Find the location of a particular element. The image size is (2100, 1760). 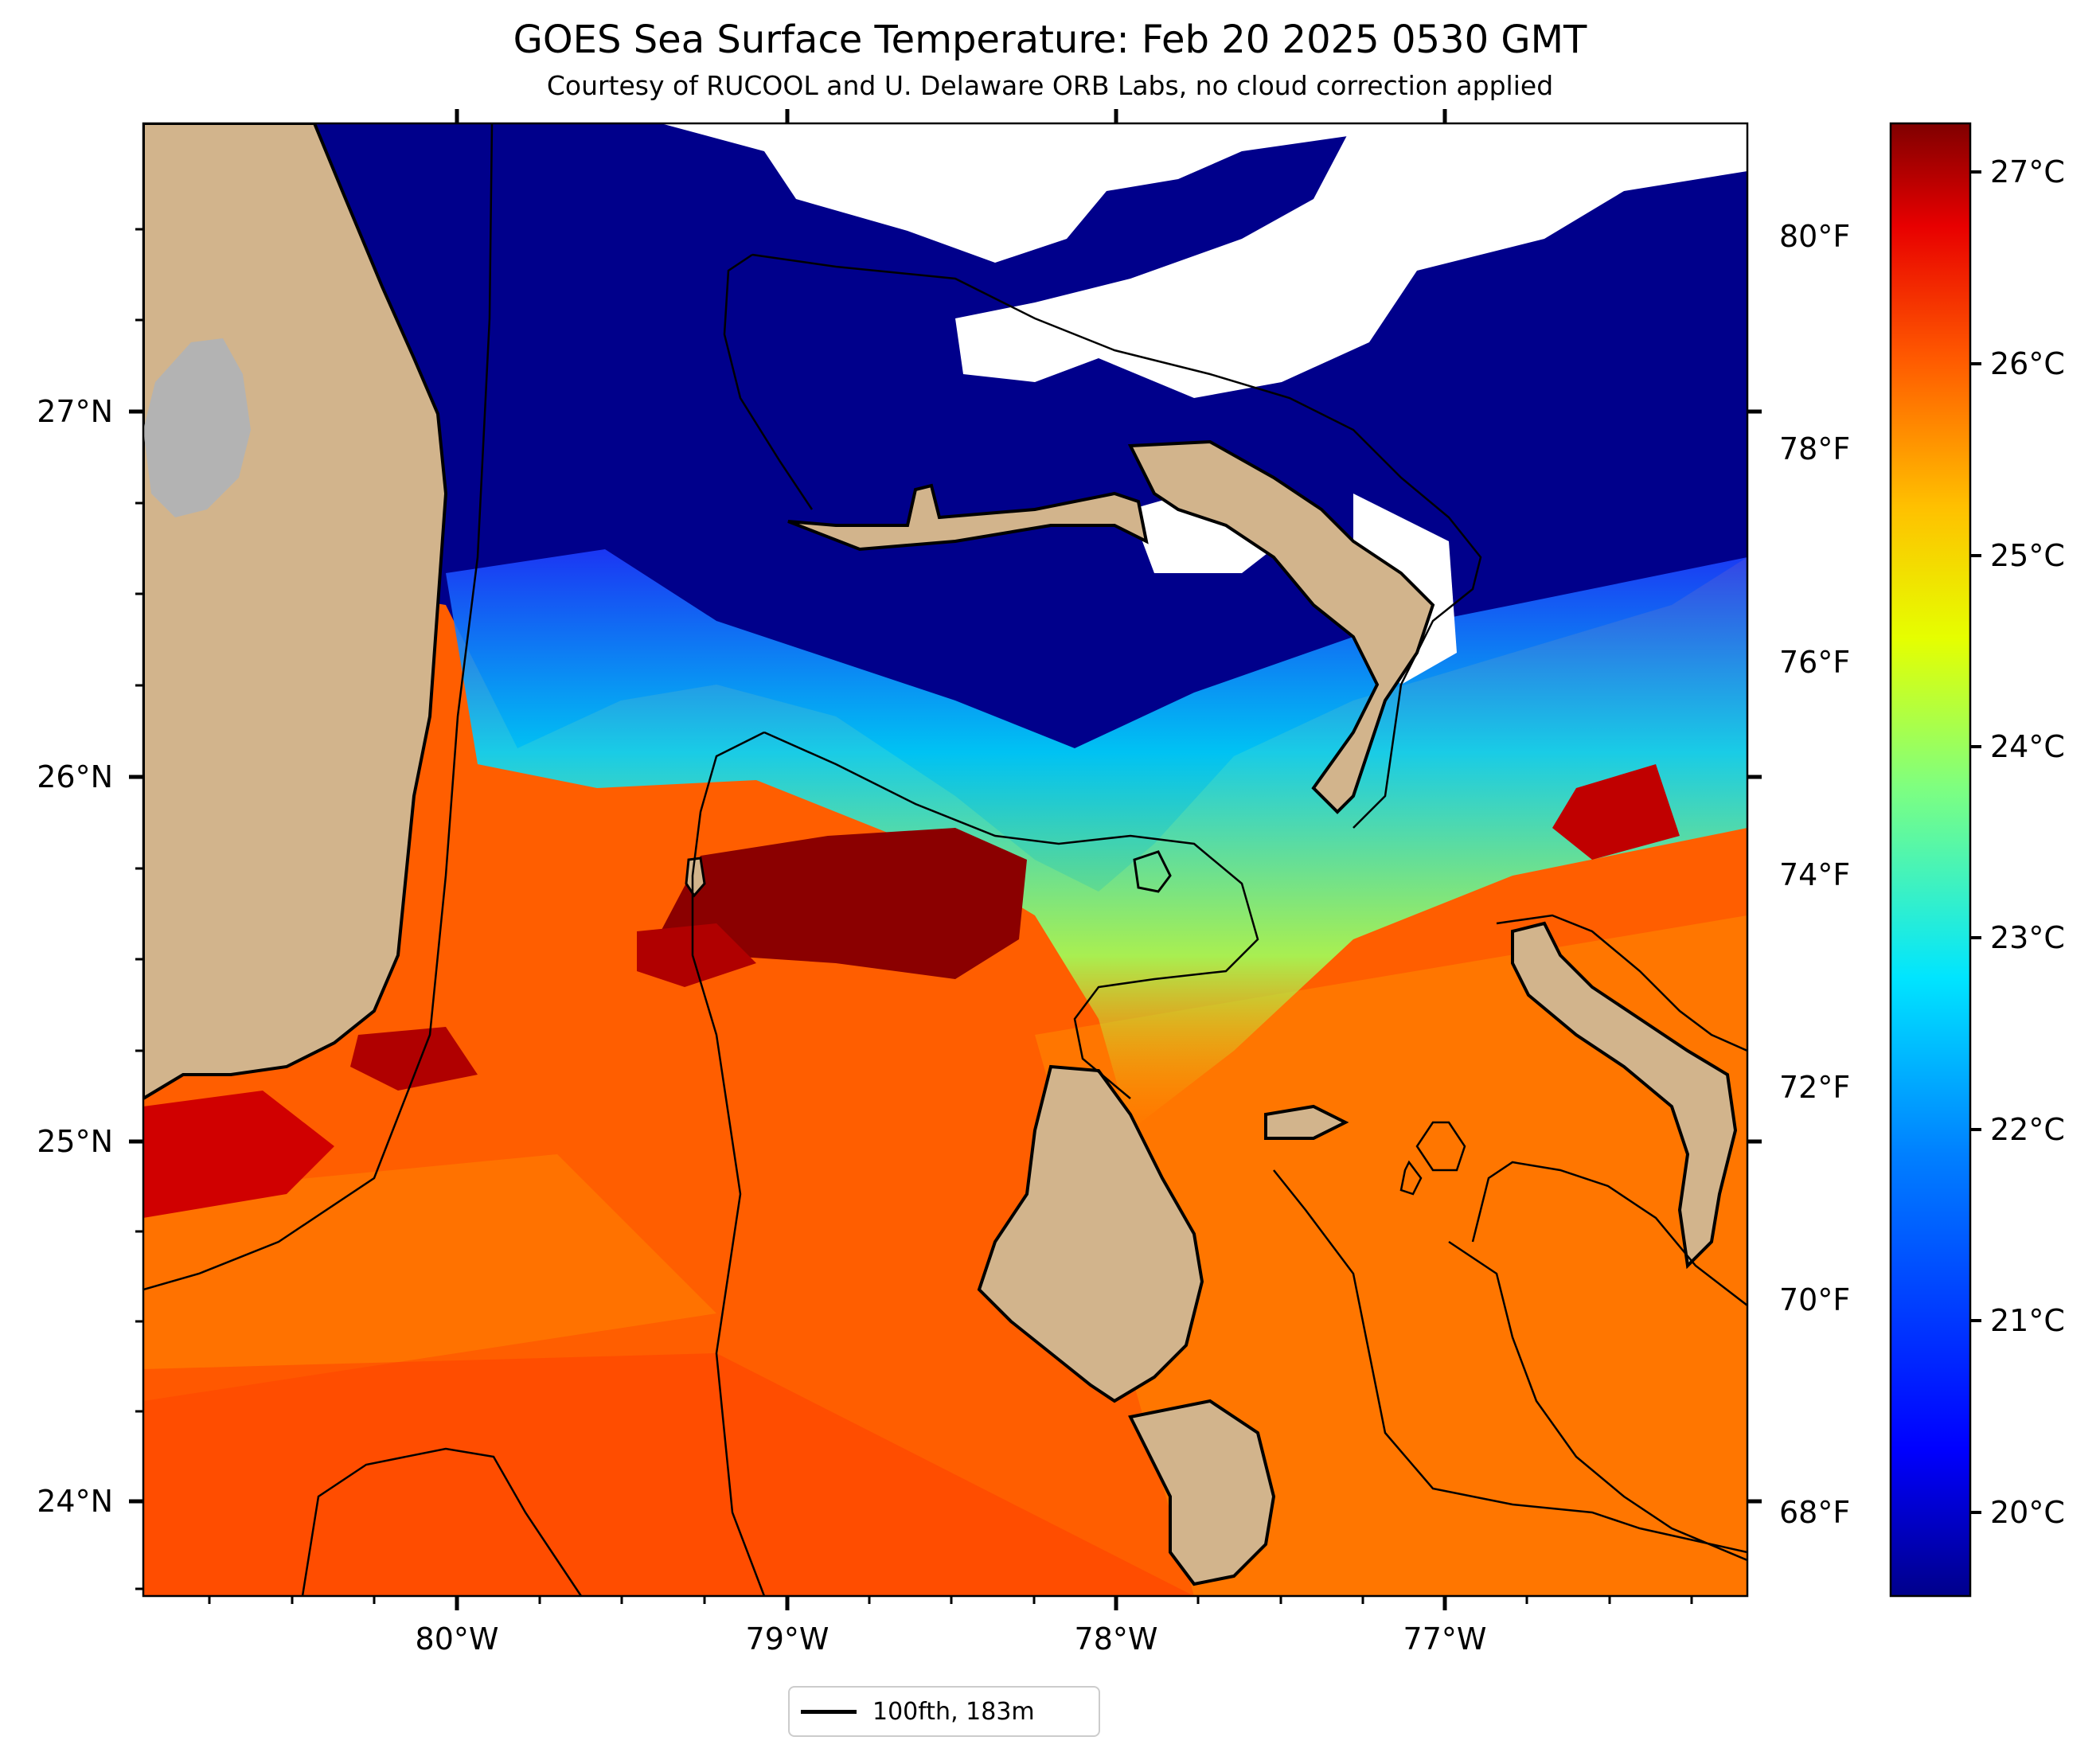

warm-core is located at coordinates (844, 904).